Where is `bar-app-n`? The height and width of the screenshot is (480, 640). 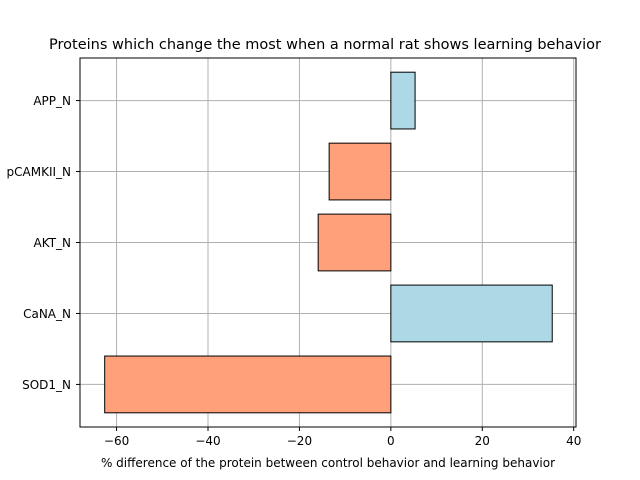 bar-app-n is located at coordinates (403, 100).